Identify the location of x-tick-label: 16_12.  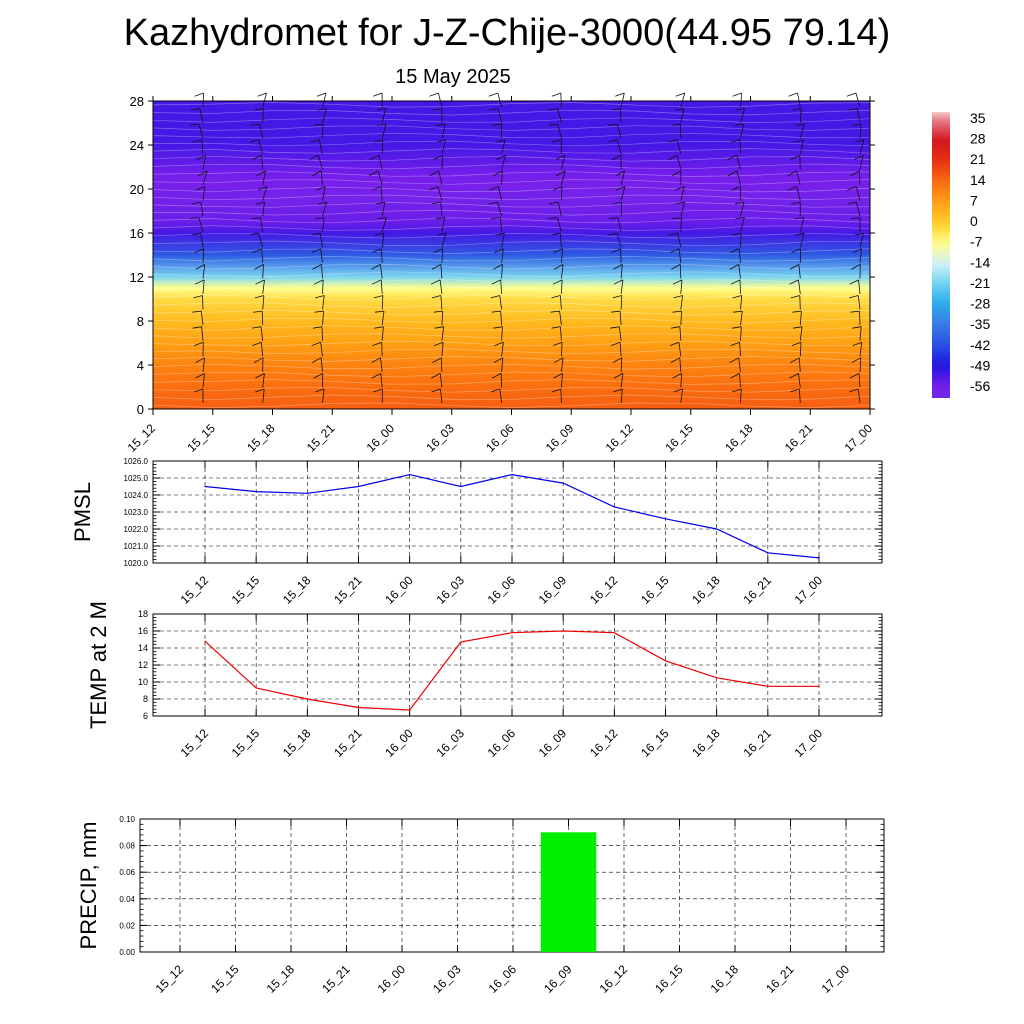
(614, 979).